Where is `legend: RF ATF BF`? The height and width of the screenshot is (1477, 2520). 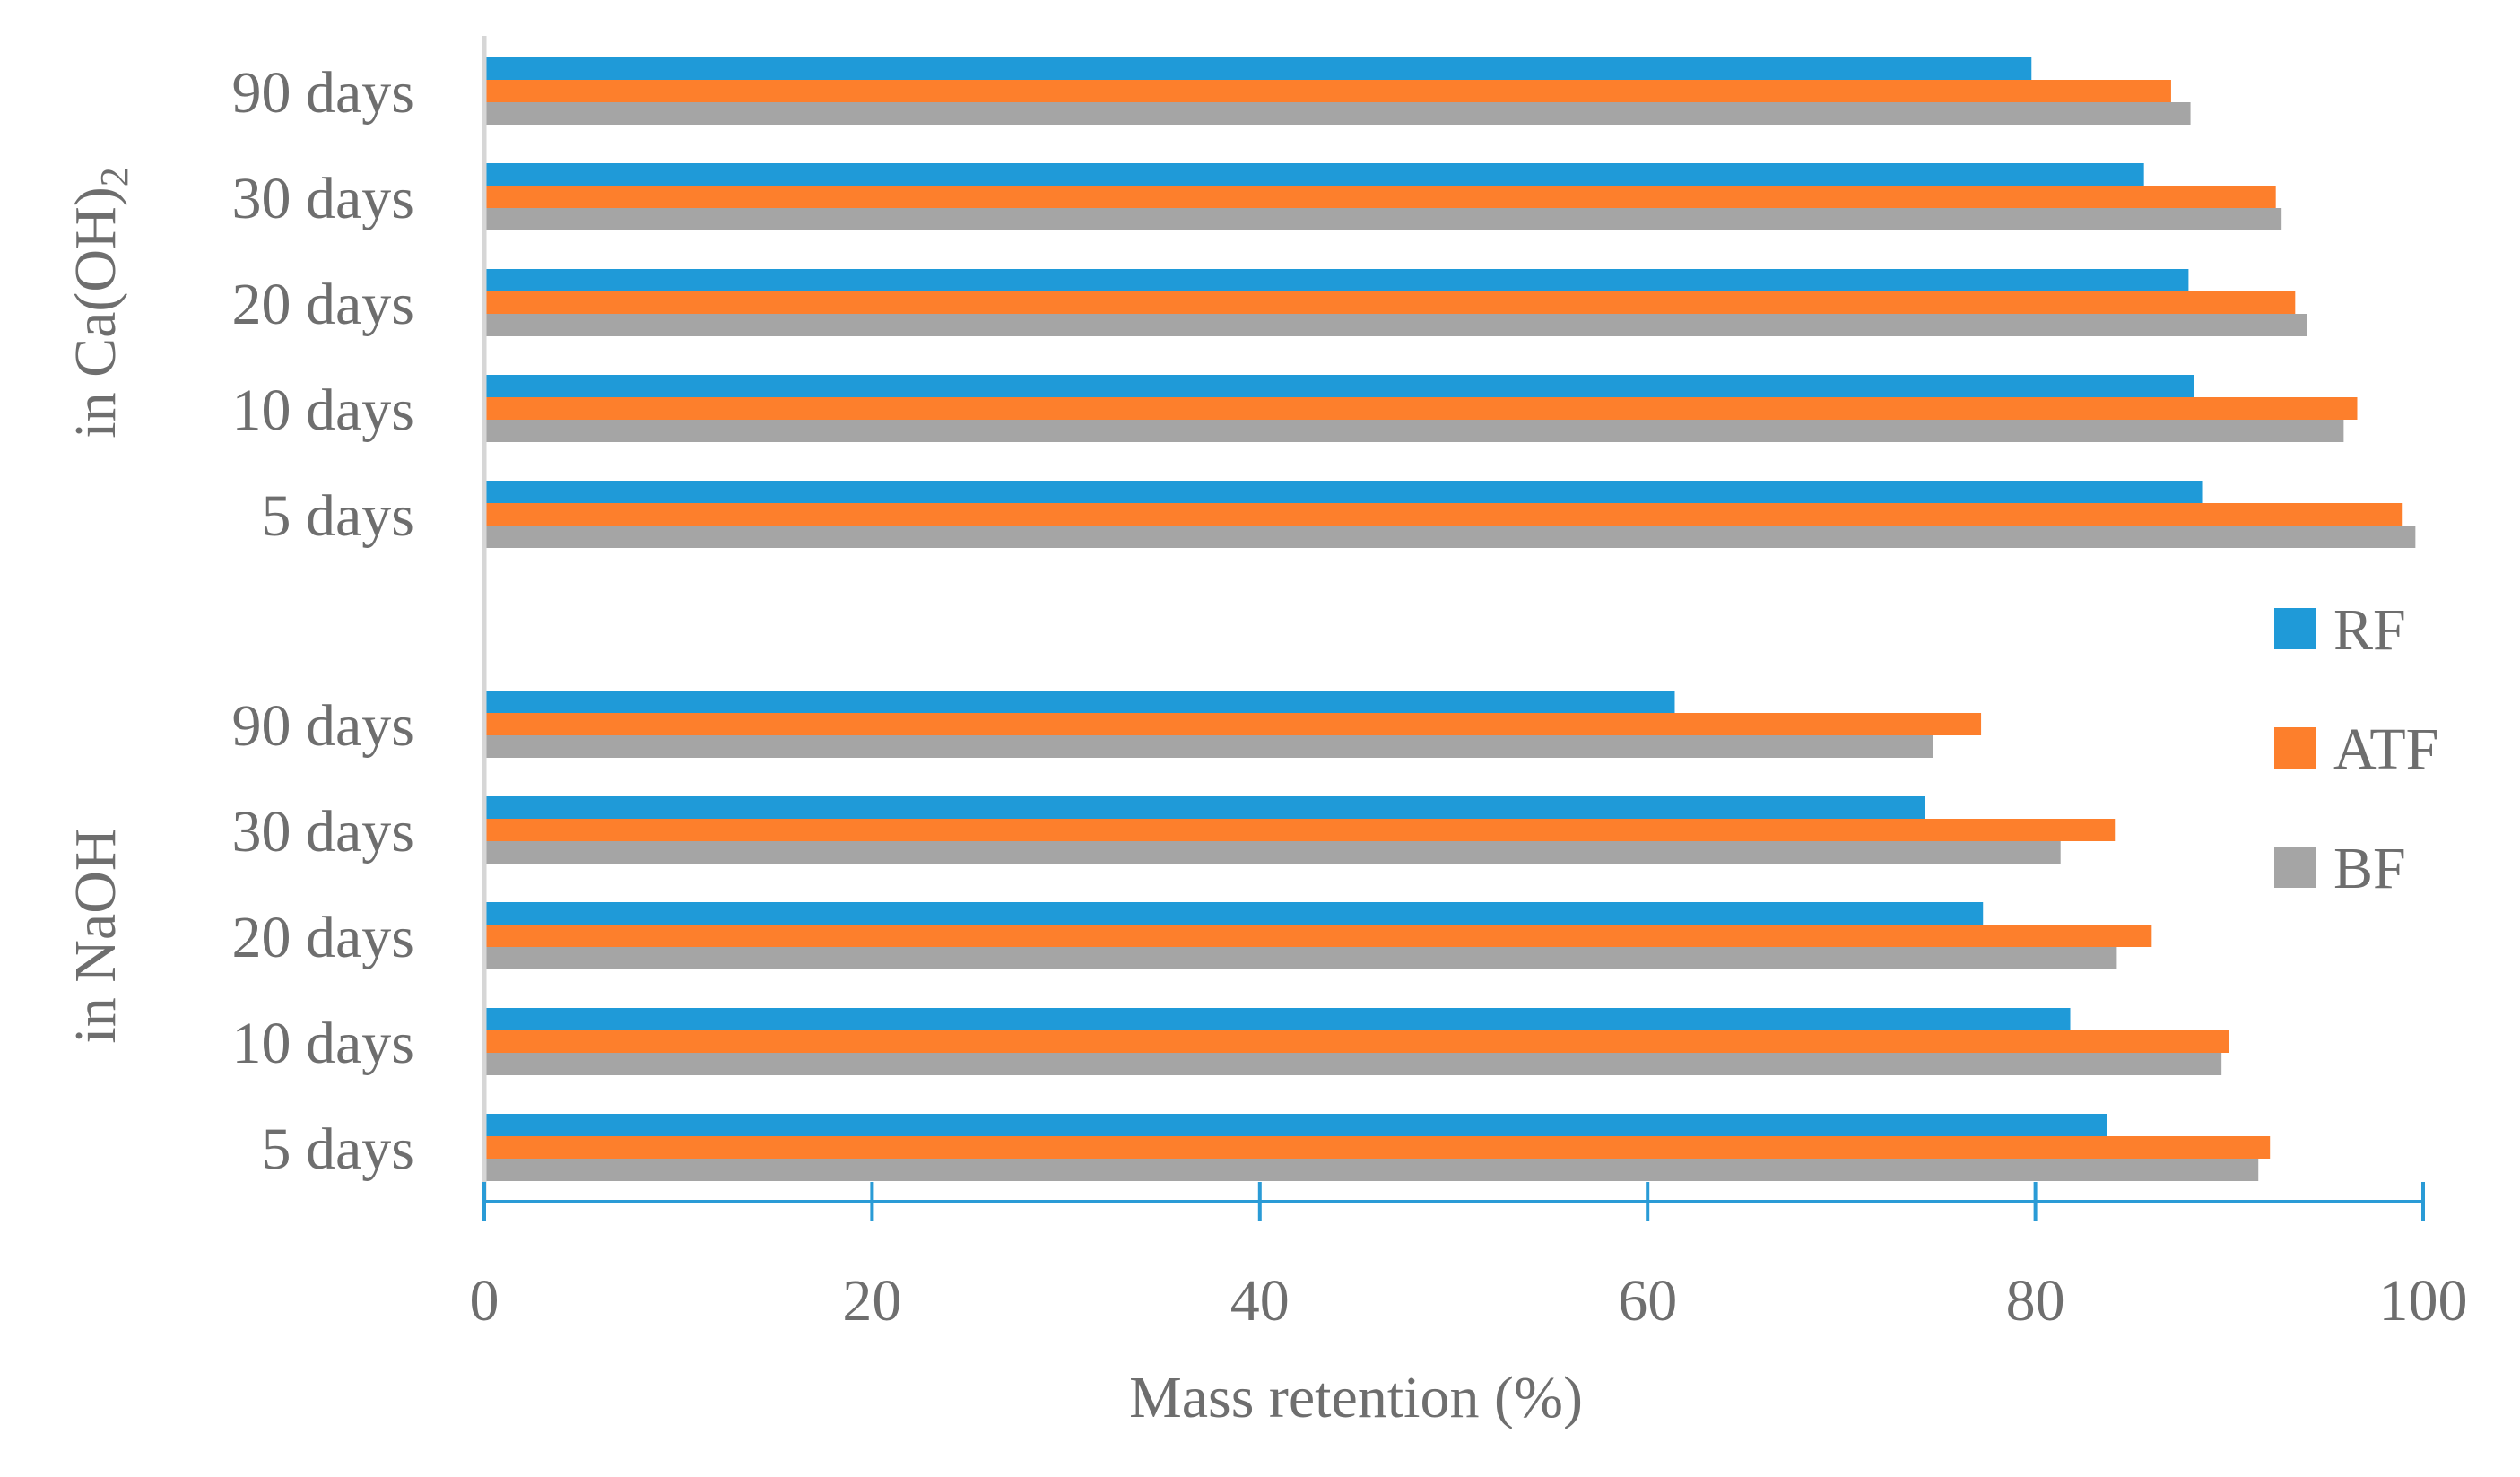 legend: RF ATF BF is located at coordinates (2356, 749).